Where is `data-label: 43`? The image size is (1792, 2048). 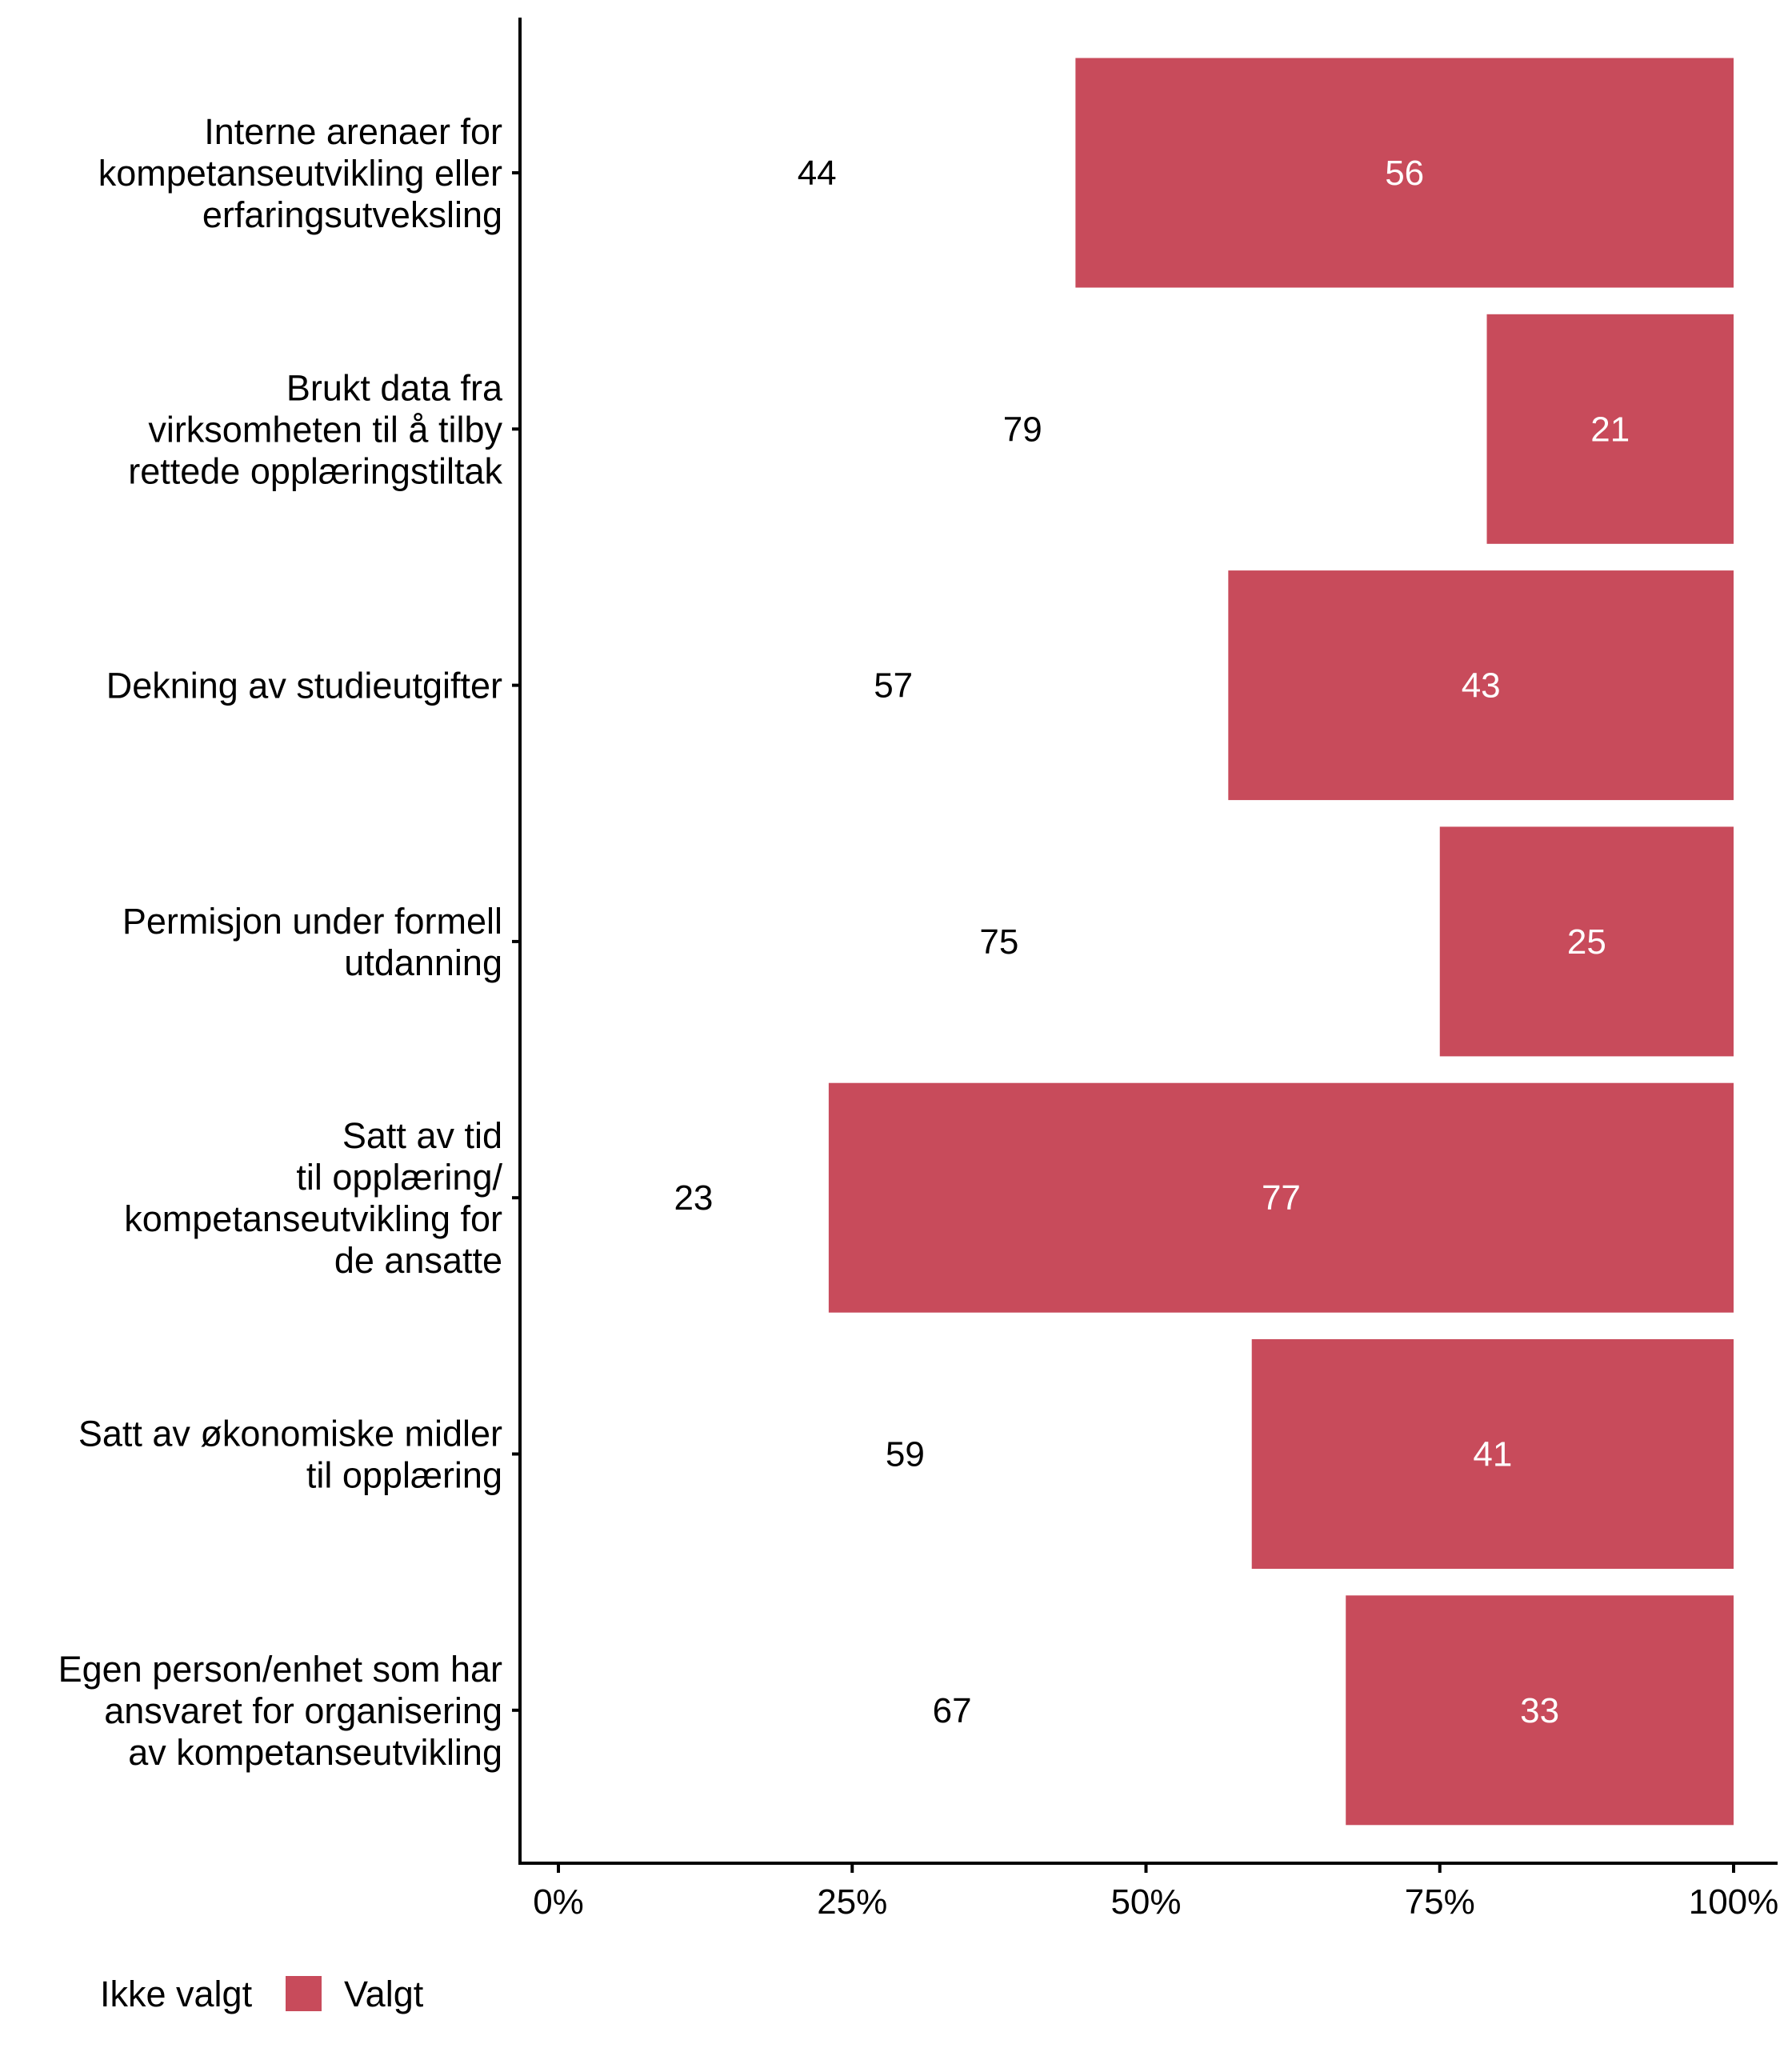 data-label: 43 is located at coordinates (1481, 686).